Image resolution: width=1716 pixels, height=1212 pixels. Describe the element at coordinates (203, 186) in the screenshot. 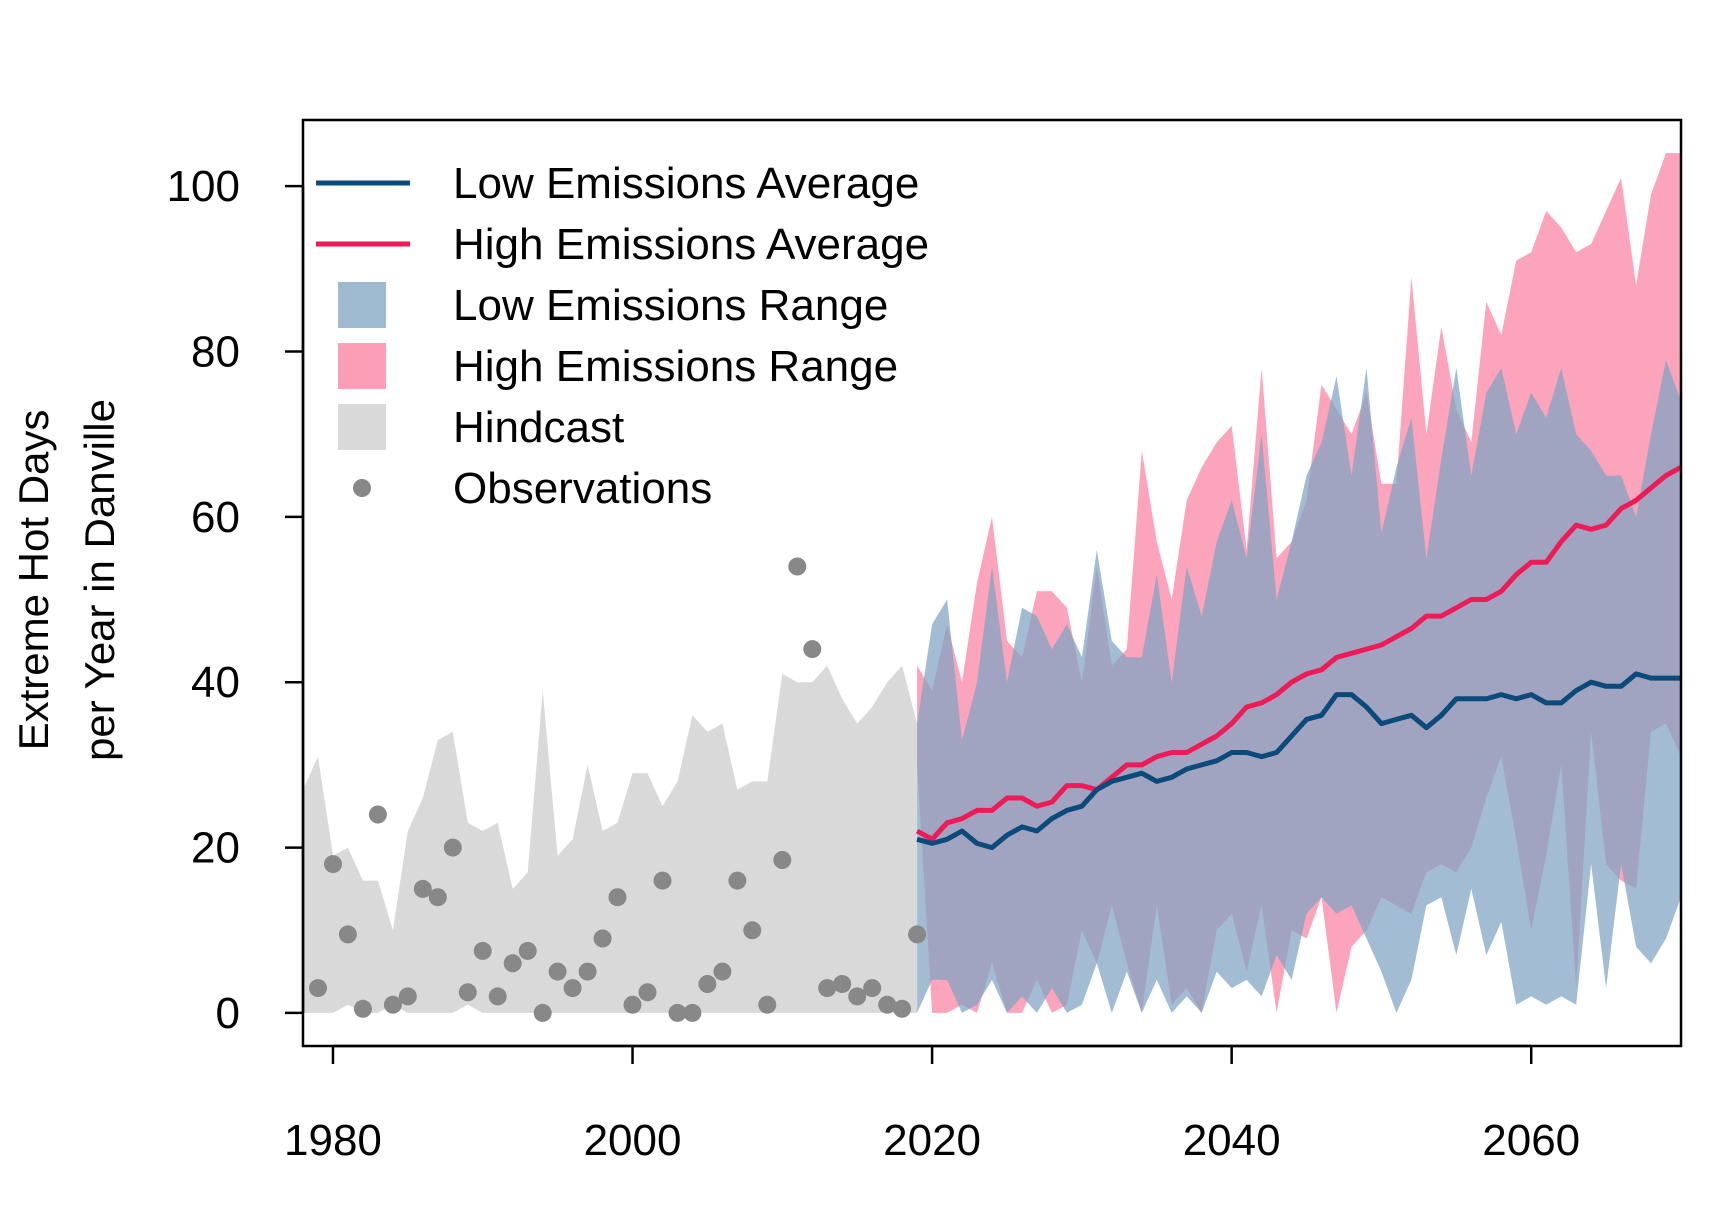

I see `y-tick-label: 100` at that location.